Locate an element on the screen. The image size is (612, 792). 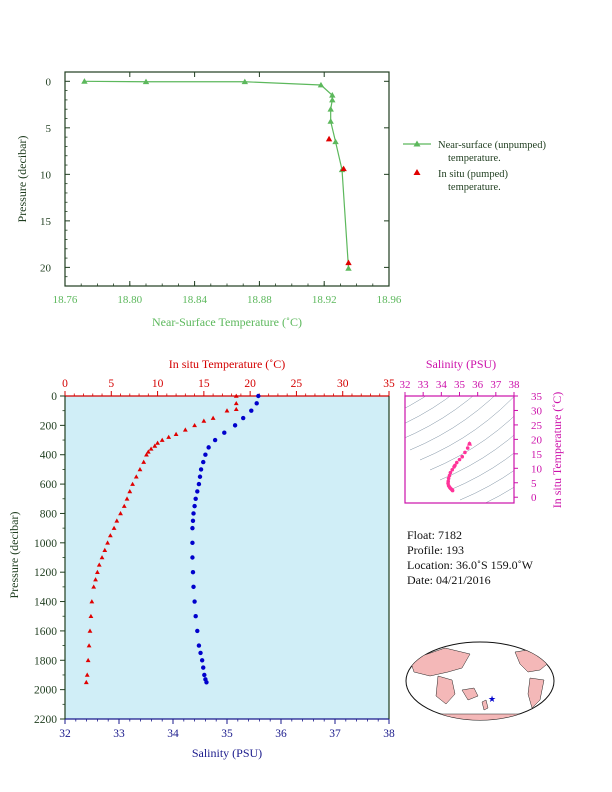
ts-salinity-axis-label: Salinity (PSU) is located at coordinates (461, 364).